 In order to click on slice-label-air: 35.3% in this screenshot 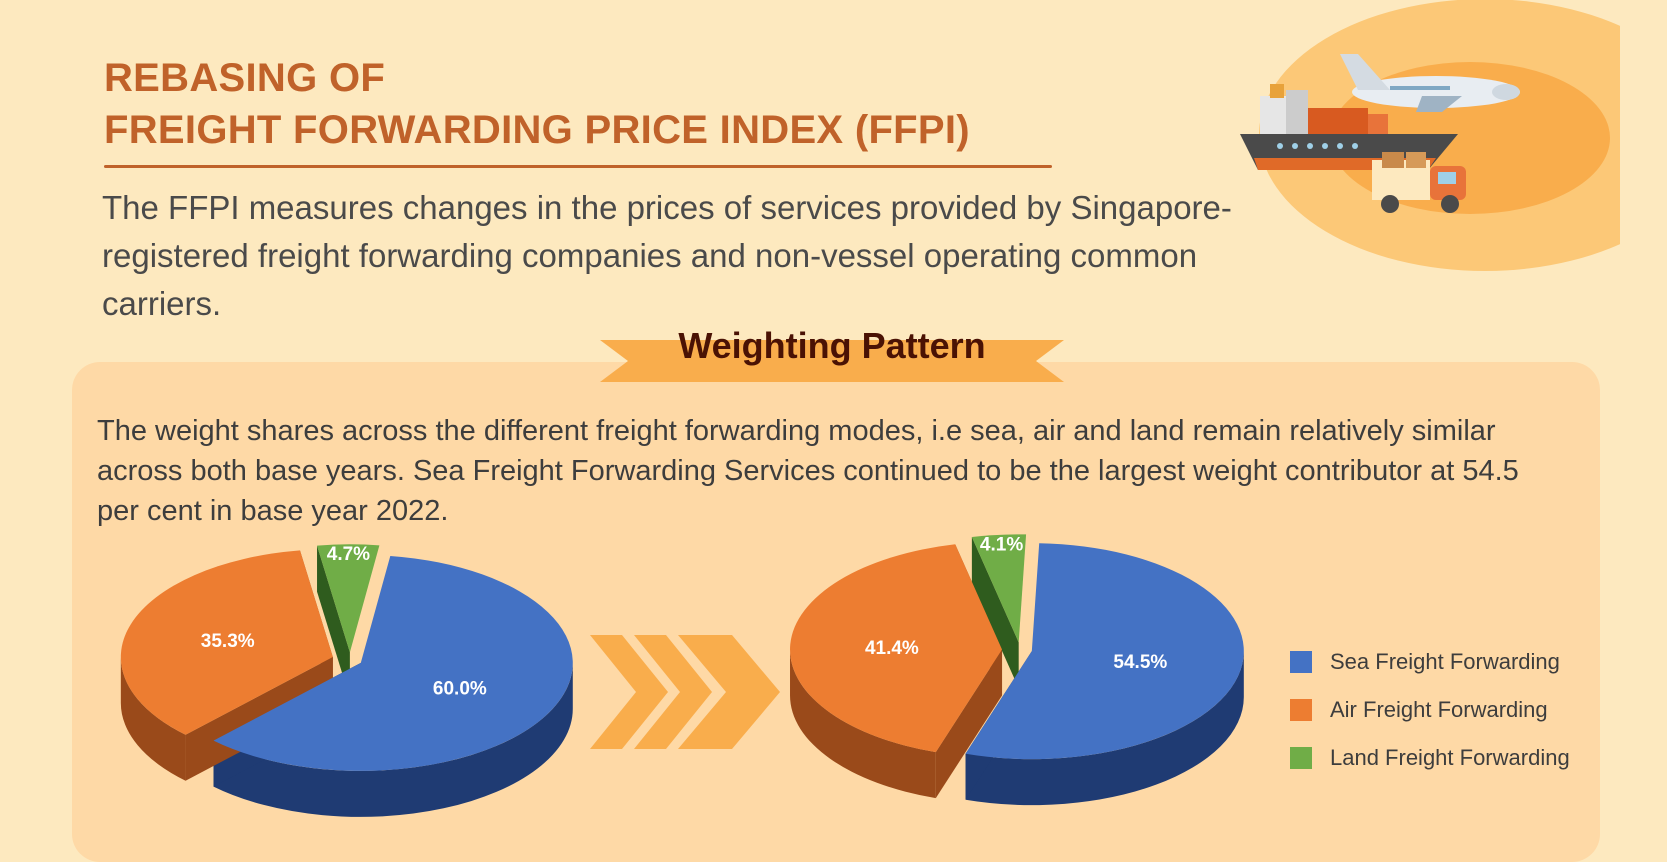, I will do `click(228, 641)`.